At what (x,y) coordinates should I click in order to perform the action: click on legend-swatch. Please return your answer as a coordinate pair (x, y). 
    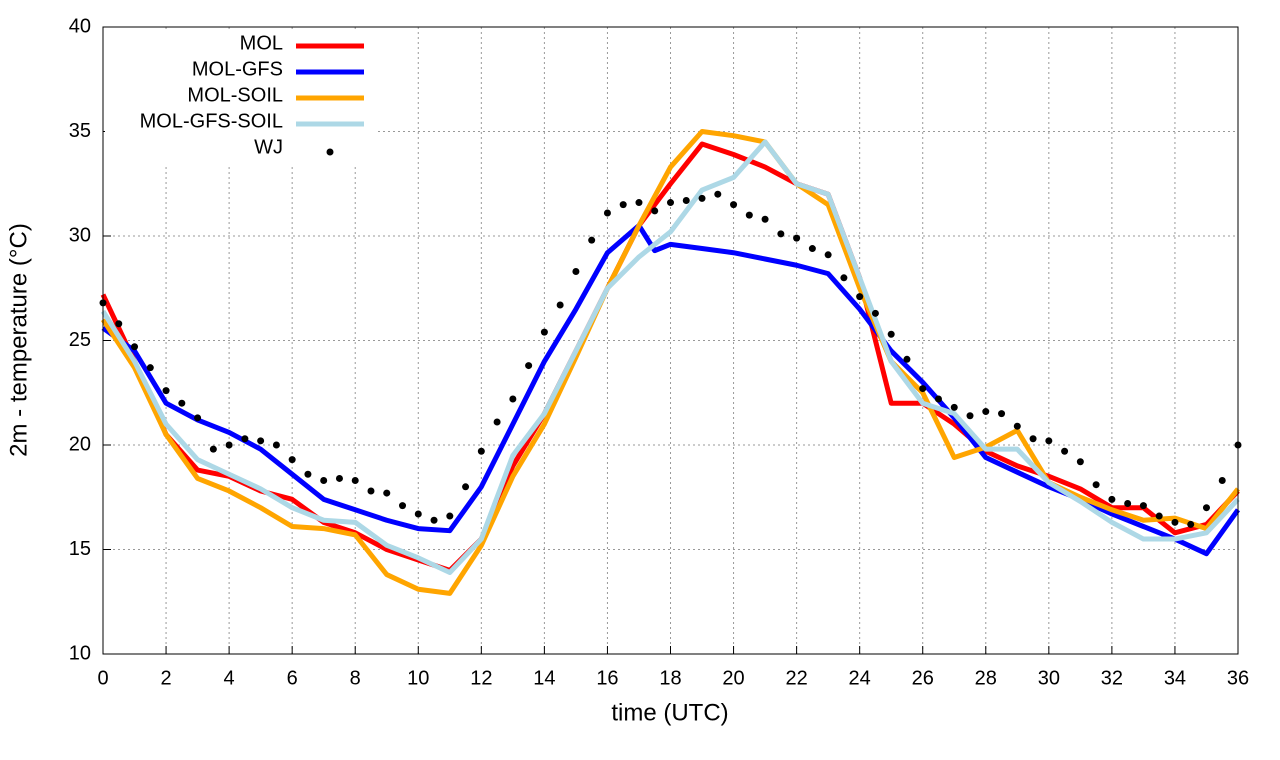
    Looking at the image, I should click on (330, 152).